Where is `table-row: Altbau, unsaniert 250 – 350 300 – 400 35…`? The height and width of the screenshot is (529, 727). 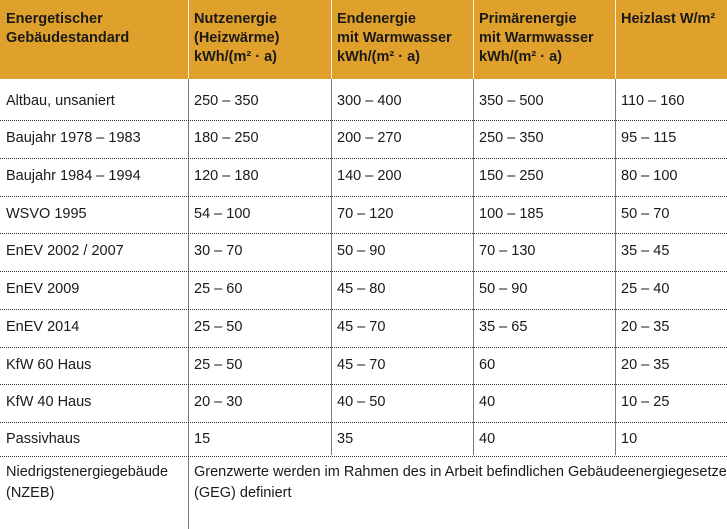
table-row: Altbau, unsaniert 250 – 350 300 – 400 35… is located at coordinates (363, 101).